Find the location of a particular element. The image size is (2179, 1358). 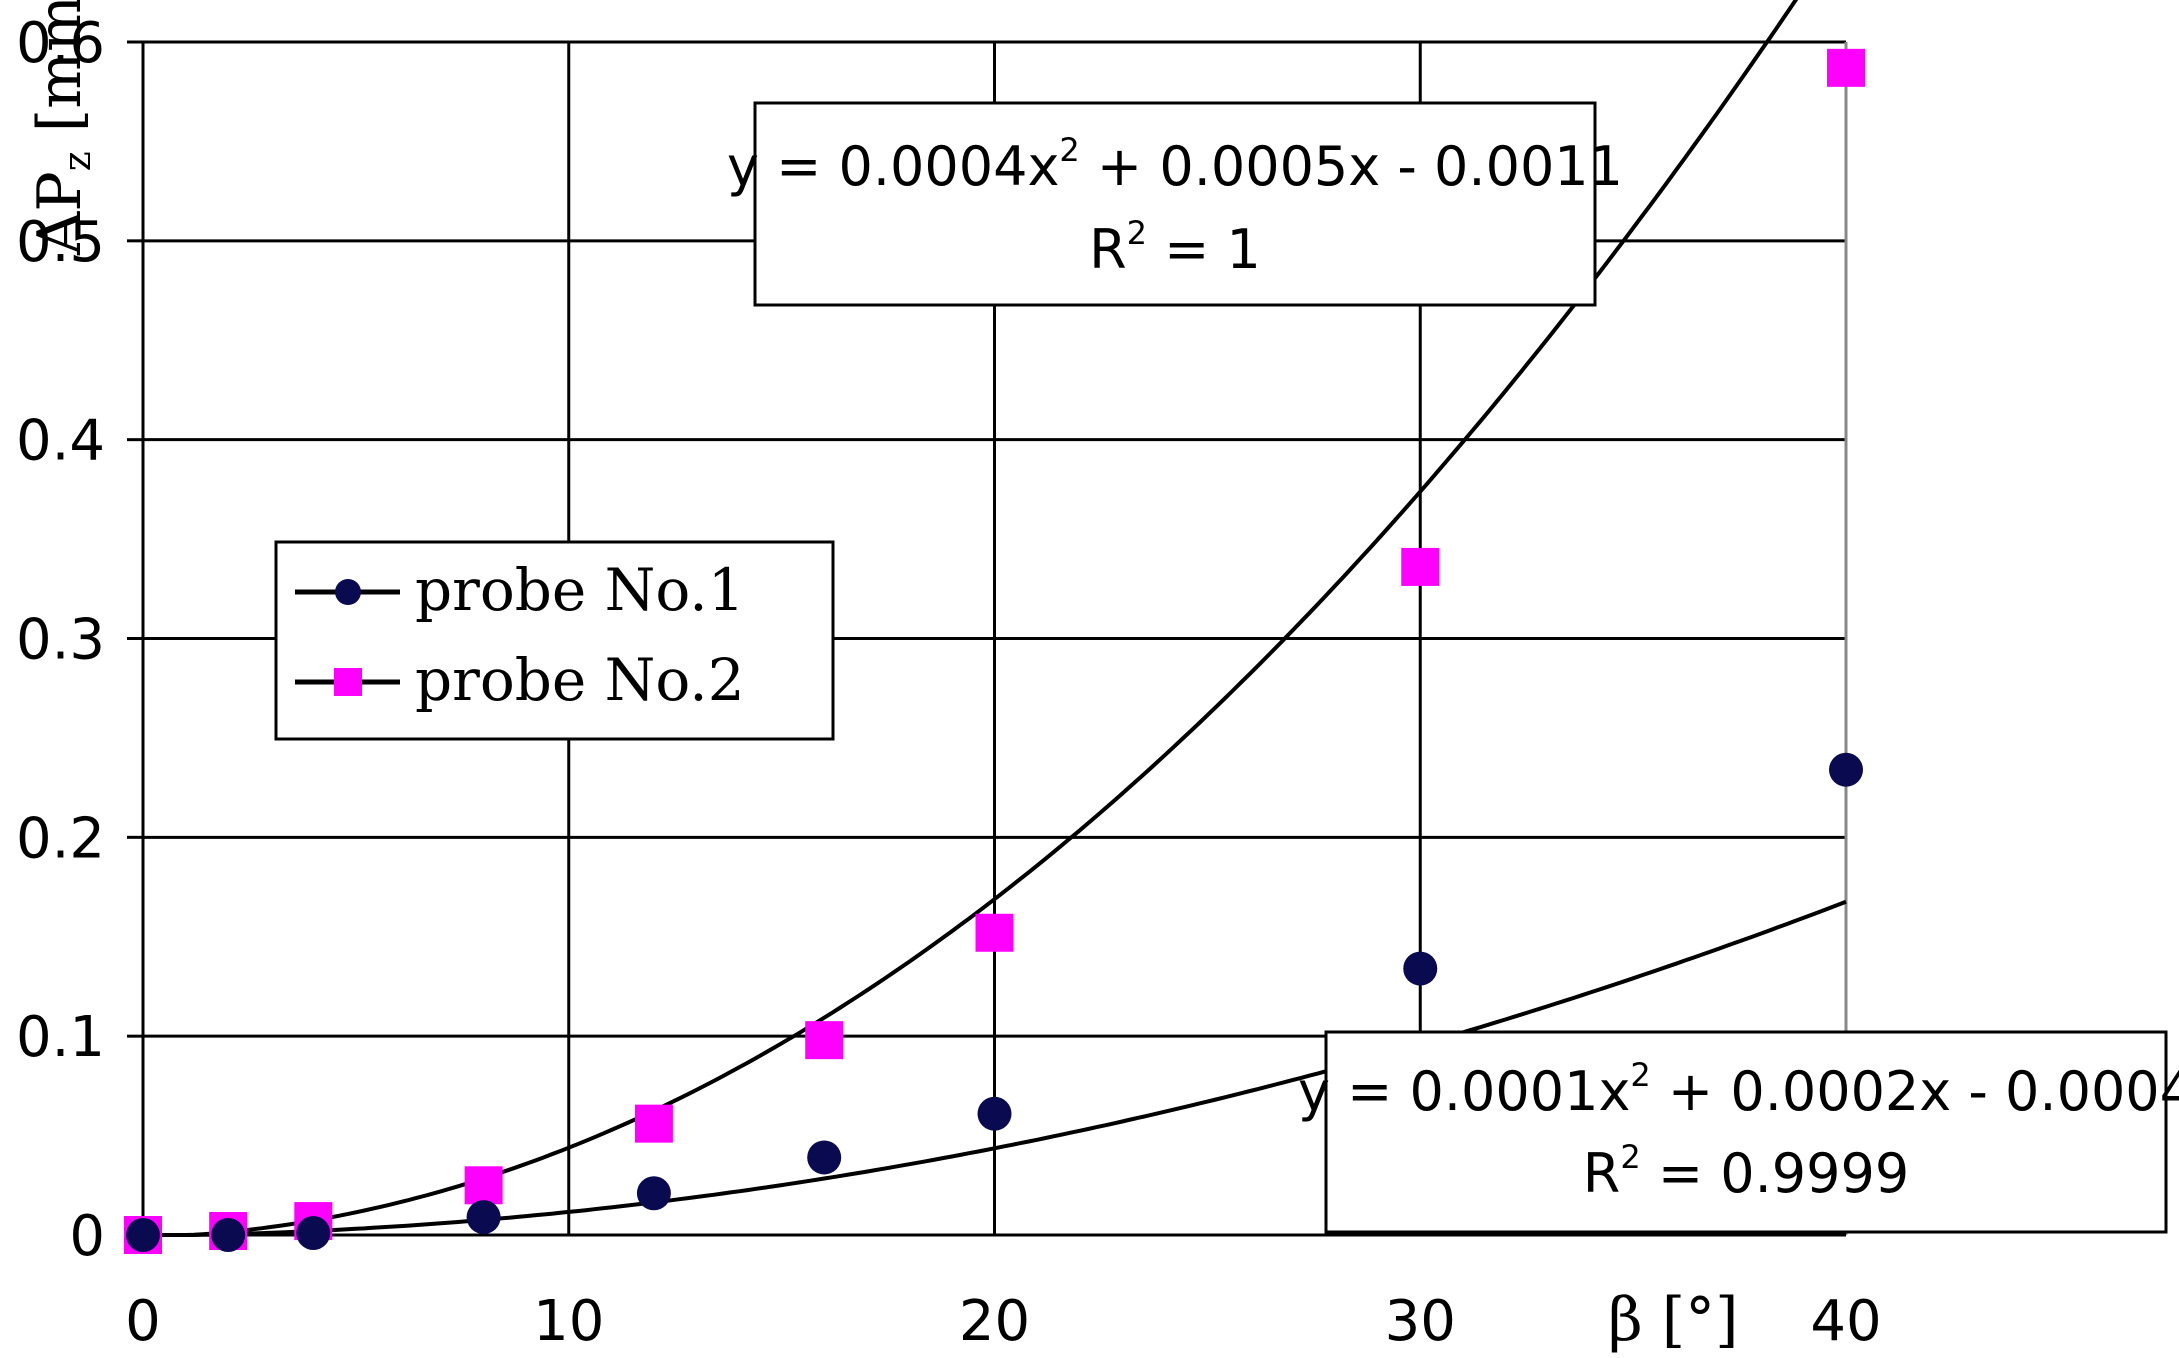

legend-marker-circle is located at coordinates (348, 592).